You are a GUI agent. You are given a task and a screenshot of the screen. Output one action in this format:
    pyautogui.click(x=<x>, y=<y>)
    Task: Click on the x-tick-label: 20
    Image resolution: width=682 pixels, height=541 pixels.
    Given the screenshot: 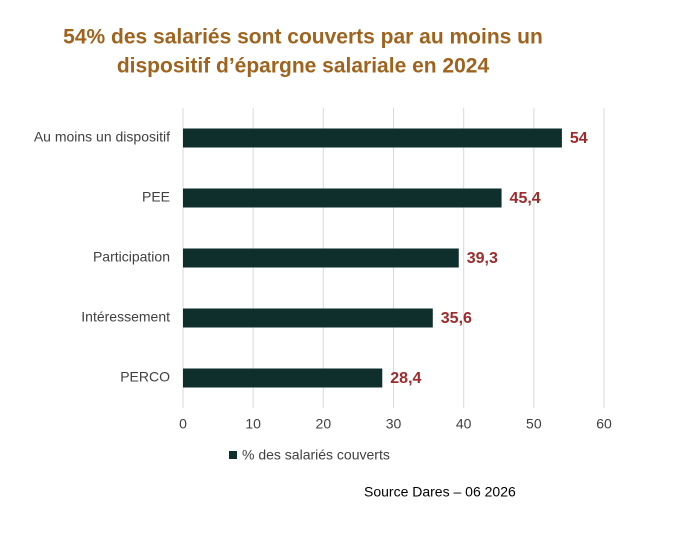 What is the action you would take?
    pyautogui.click(x=324, y=424)
    